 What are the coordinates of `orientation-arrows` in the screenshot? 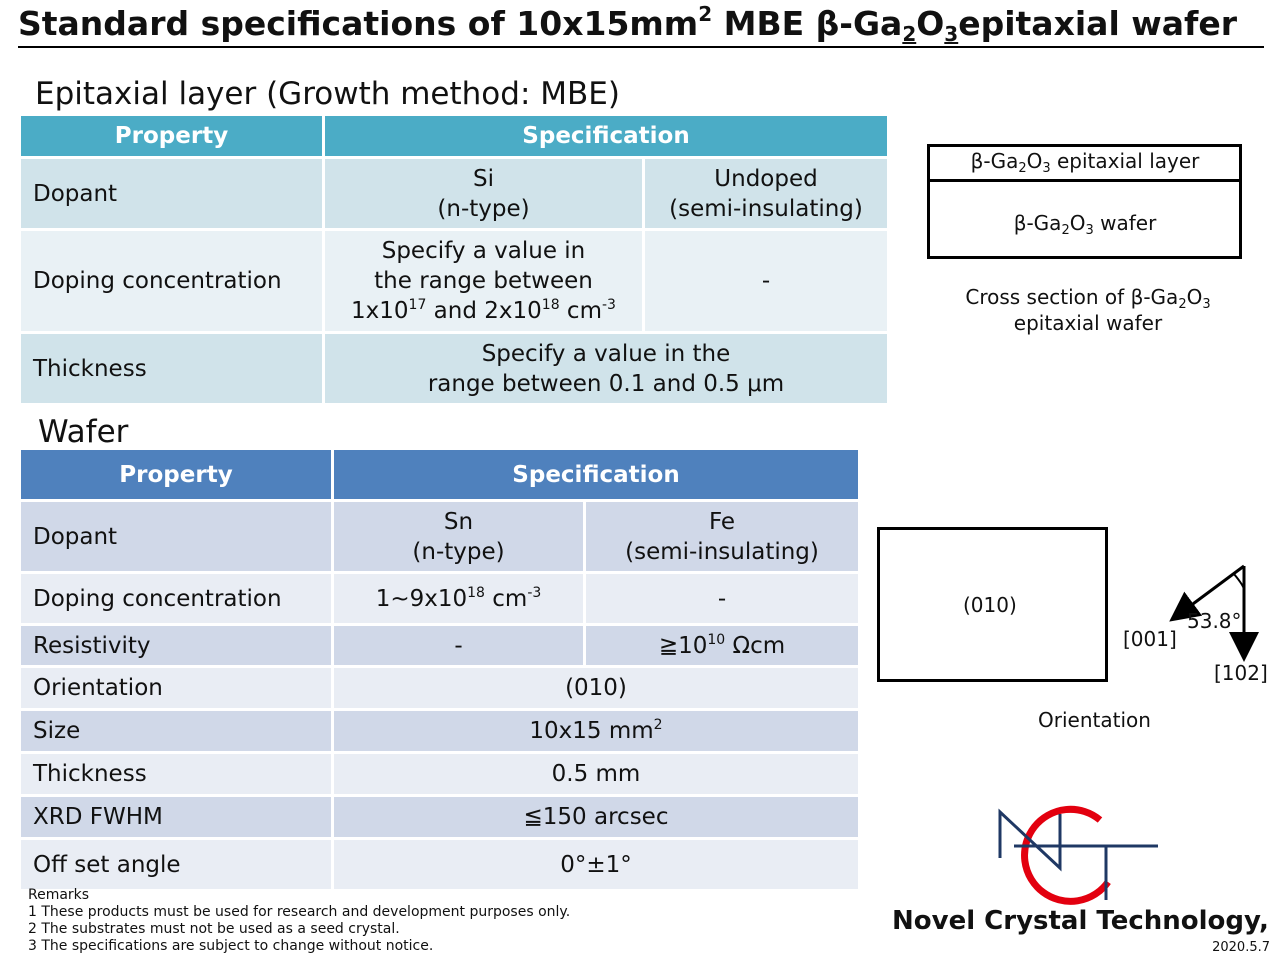 It's located at (1214, 613).